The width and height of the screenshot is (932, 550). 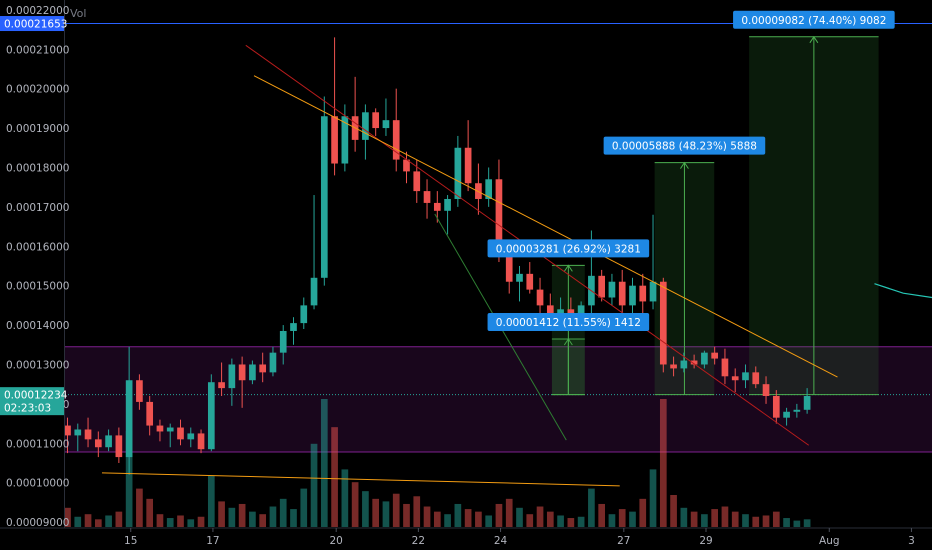 What do you see at coordinates (813, 21) in the screenshot?
I see `measure-badge-text-4: 0.00009082 (74.40%) 9082` at bounding box center [813, 21].